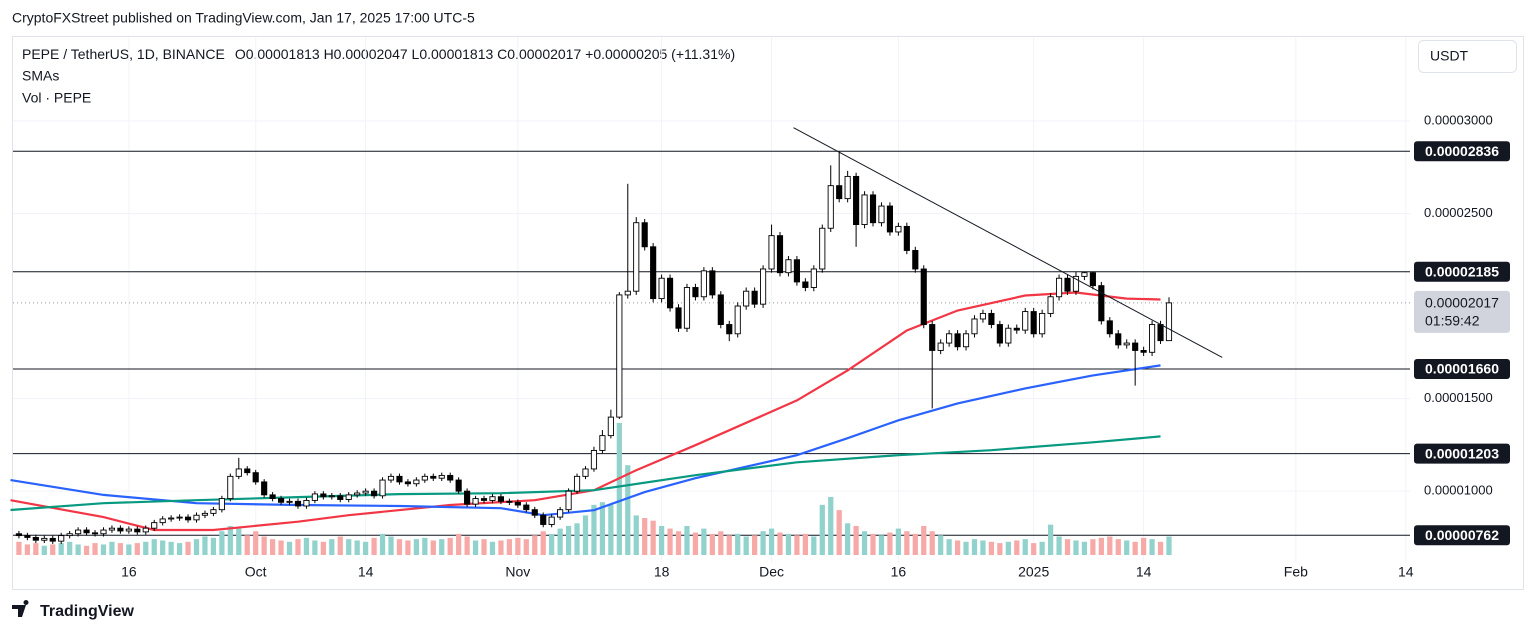  Describe the element at coordinates (662, 572) in the screenshot. I see `x-tick-label: 18` at that location.